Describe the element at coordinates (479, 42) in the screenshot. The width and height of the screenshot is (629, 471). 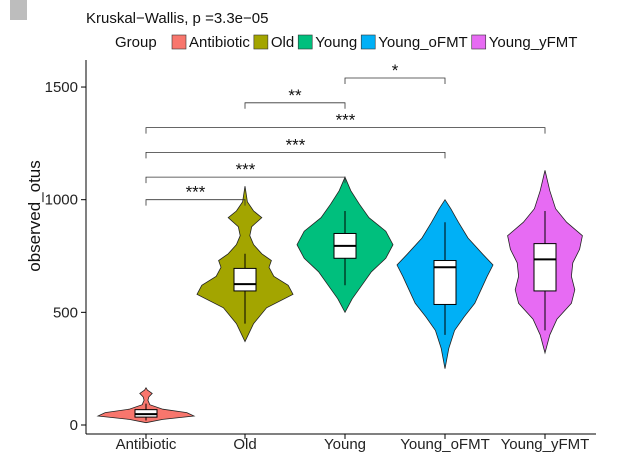
I see `legend-swatch-young-yfmt` at that location.